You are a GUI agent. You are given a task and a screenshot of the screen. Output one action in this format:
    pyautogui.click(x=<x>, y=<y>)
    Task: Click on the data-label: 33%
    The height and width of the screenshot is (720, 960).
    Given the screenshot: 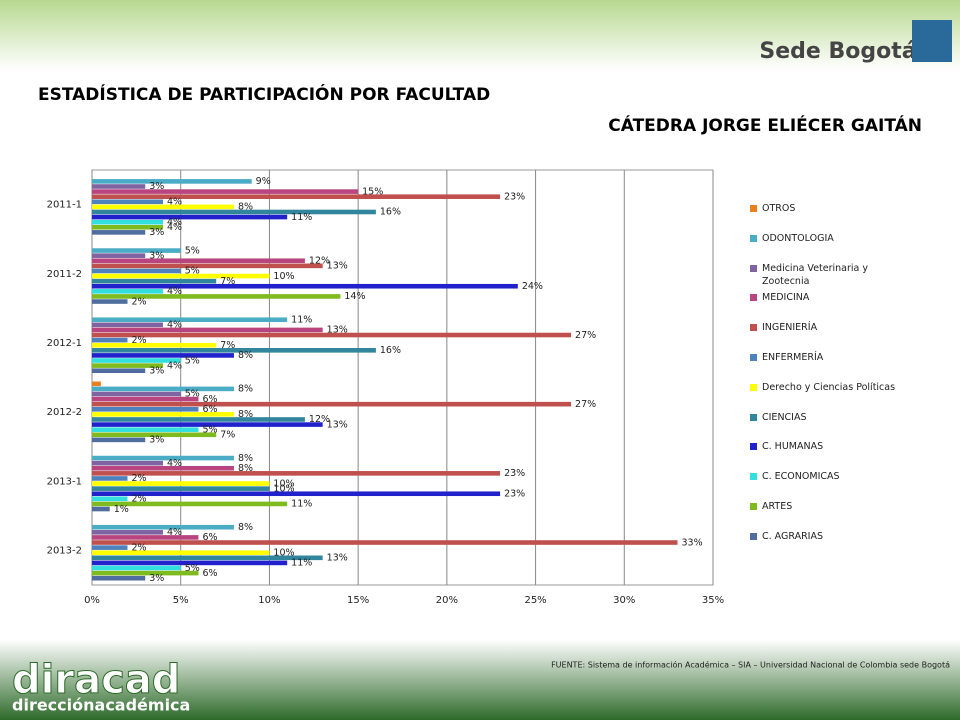 What is the action you would take?
    pyautogui.click(x=692, y=542)
    